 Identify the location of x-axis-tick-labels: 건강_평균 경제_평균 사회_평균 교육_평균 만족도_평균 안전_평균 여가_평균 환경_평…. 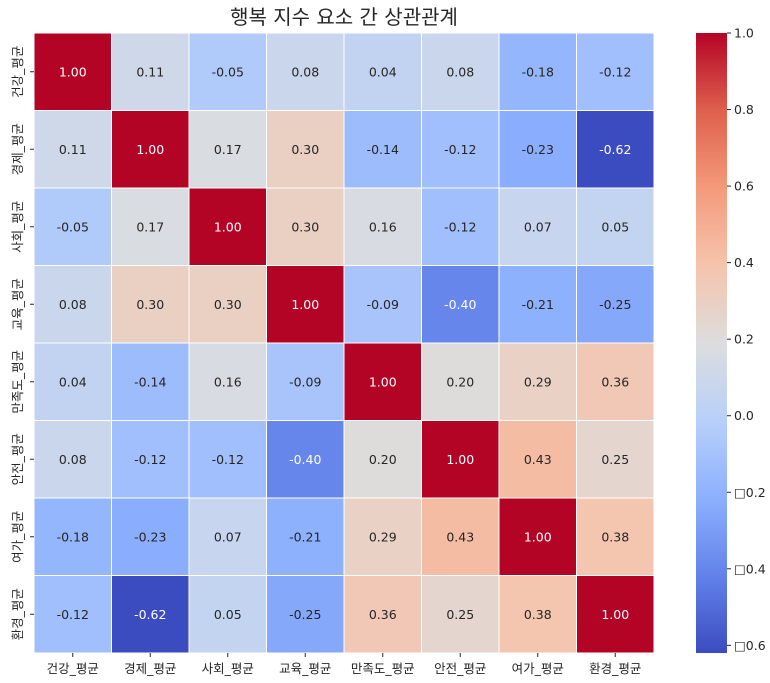
(344, 664).